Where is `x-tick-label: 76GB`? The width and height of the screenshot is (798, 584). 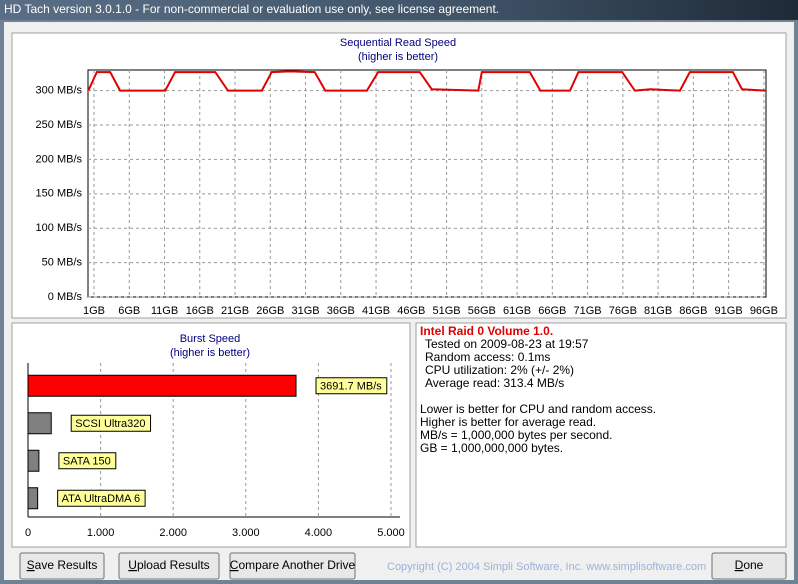
x-tick-label: 76GB is located at coordinates (623, 311).